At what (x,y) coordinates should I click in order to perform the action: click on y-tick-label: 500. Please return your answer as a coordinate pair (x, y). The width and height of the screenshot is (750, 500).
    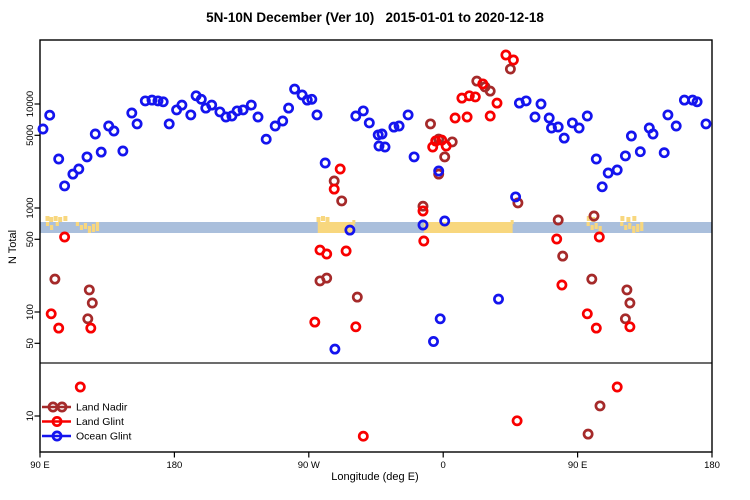
    Looking at the image, I should click on (30, 239).